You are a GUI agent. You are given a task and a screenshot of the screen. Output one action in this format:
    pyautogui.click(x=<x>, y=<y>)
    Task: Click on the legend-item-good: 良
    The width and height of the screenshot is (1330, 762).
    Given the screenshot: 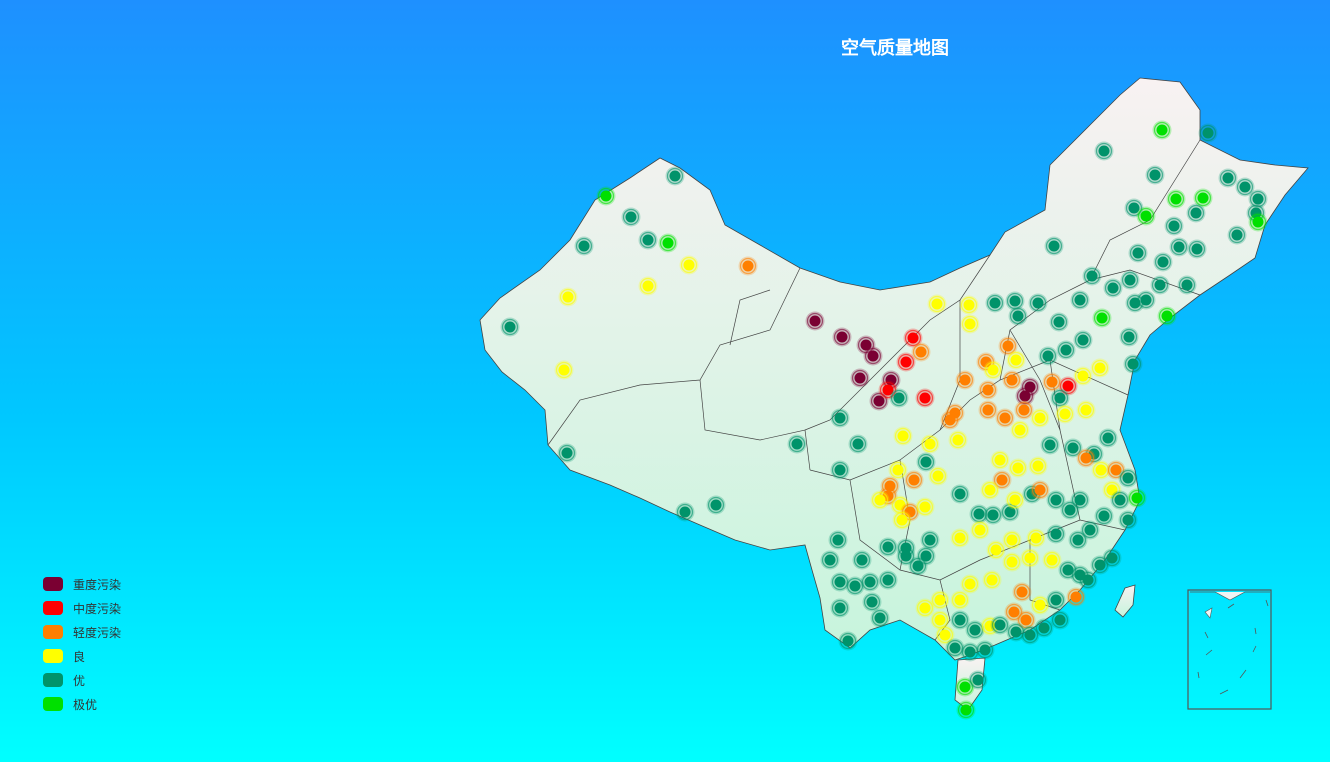 What is the action you would take?
    pyautogui.click(x=82, y=656)
    